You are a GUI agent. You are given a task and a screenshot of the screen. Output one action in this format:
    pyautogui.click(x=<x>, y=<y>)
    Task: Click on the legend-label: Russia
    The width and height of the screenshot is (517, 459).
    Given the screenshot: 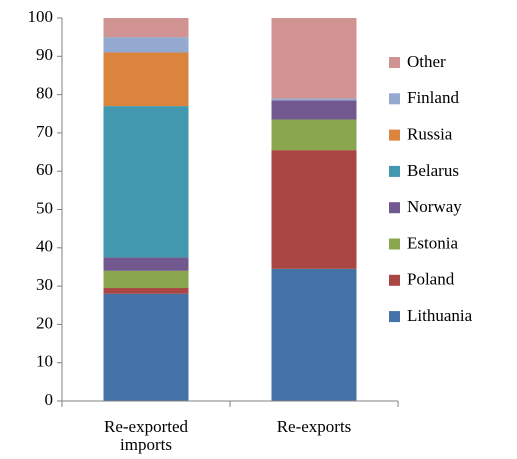 What is the action you would take?
    pyautogui.click(x=430, y=134)
    